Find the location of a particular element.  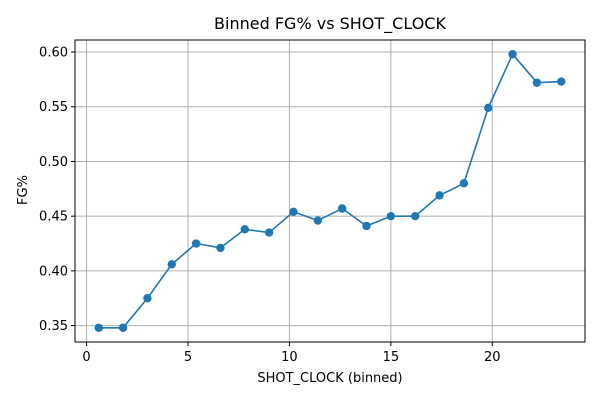

x-tick-label: 0 is located at coordinates (86, 357).